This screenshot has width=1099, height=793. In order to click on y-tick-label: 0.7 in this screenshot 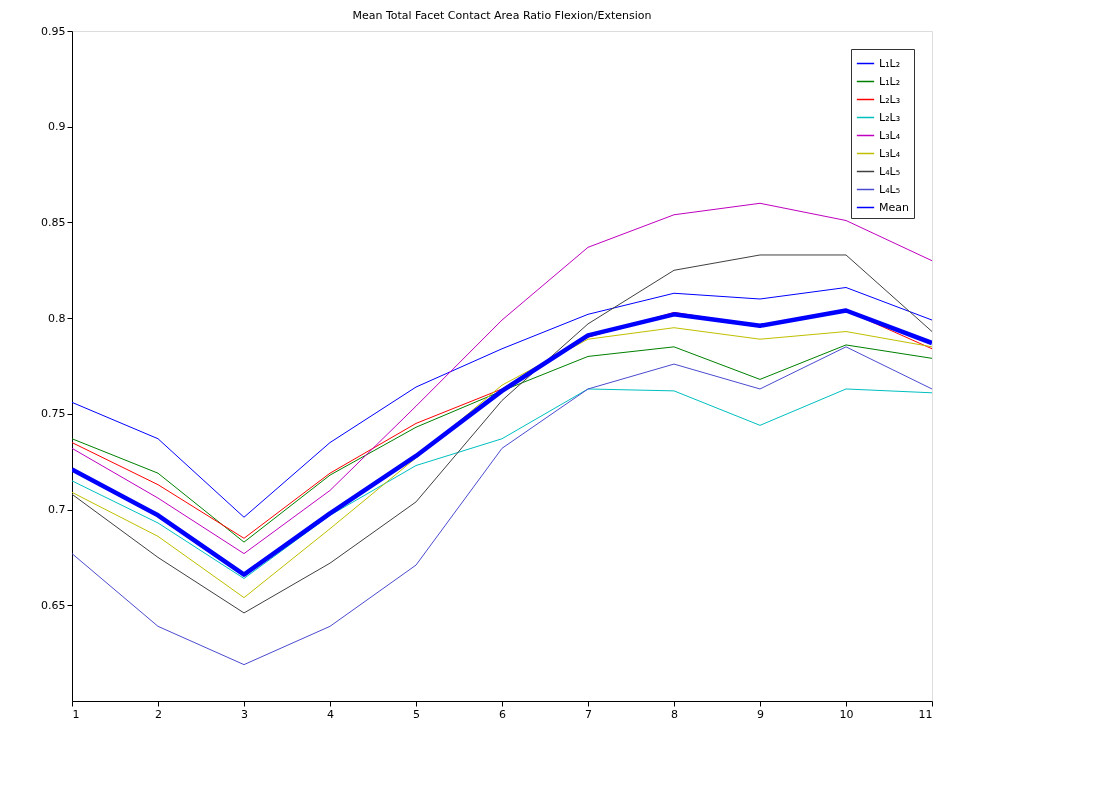, I will do `click(57, 510)`.